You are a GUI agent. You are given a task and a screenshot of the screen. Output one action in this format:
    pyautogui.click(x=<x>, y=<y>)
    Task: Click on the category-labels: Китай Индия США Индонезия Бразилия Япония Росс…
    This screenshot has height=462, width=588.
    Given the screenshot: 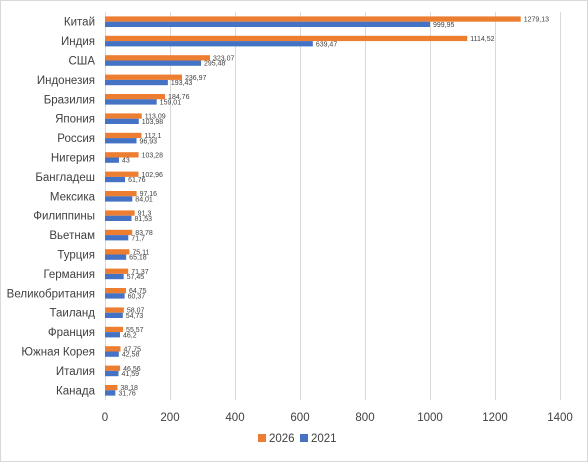 What is the action you would take?
    pyautogui.click(x=51, y=207)
    